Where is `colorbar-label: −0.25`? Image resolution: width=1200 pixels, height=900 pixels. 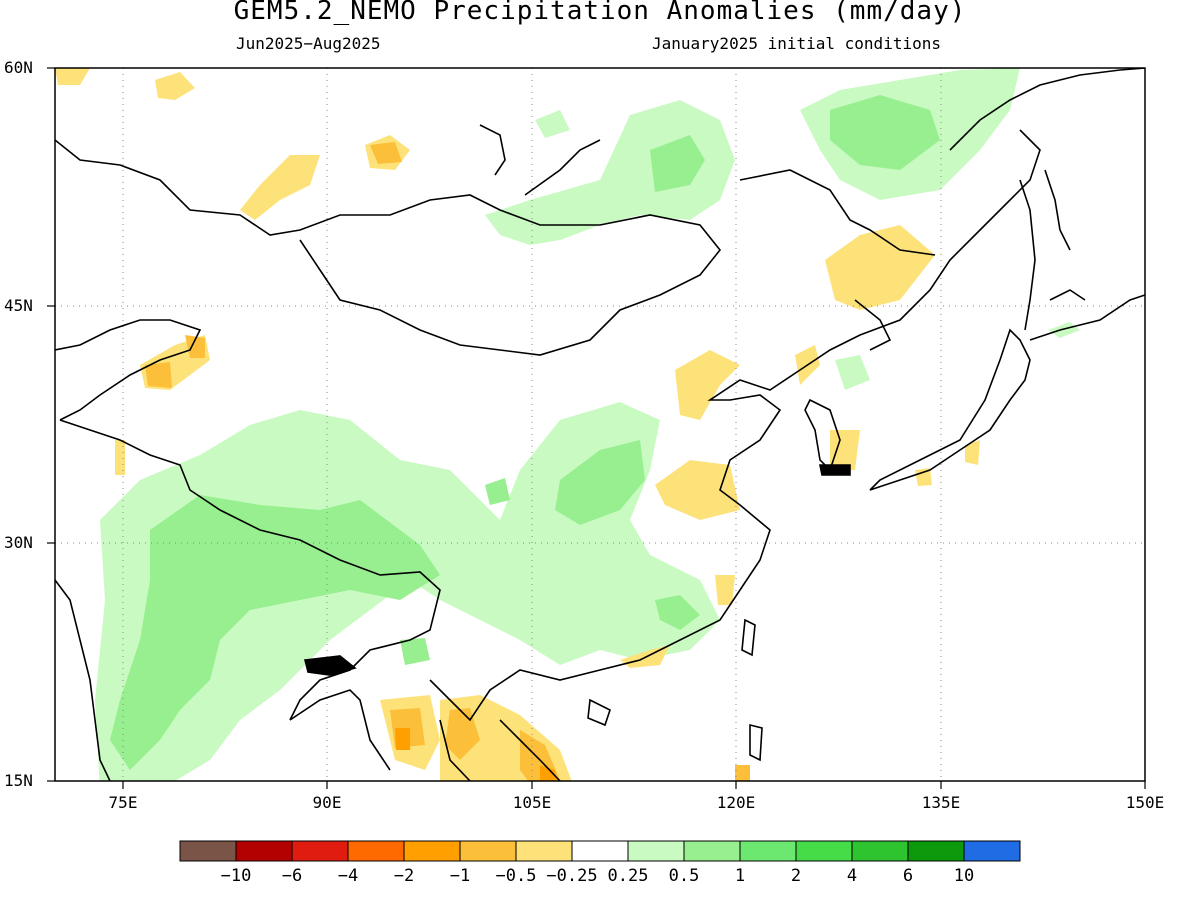 colorbar-label: −0.25 is located at coordinates (571, 876).